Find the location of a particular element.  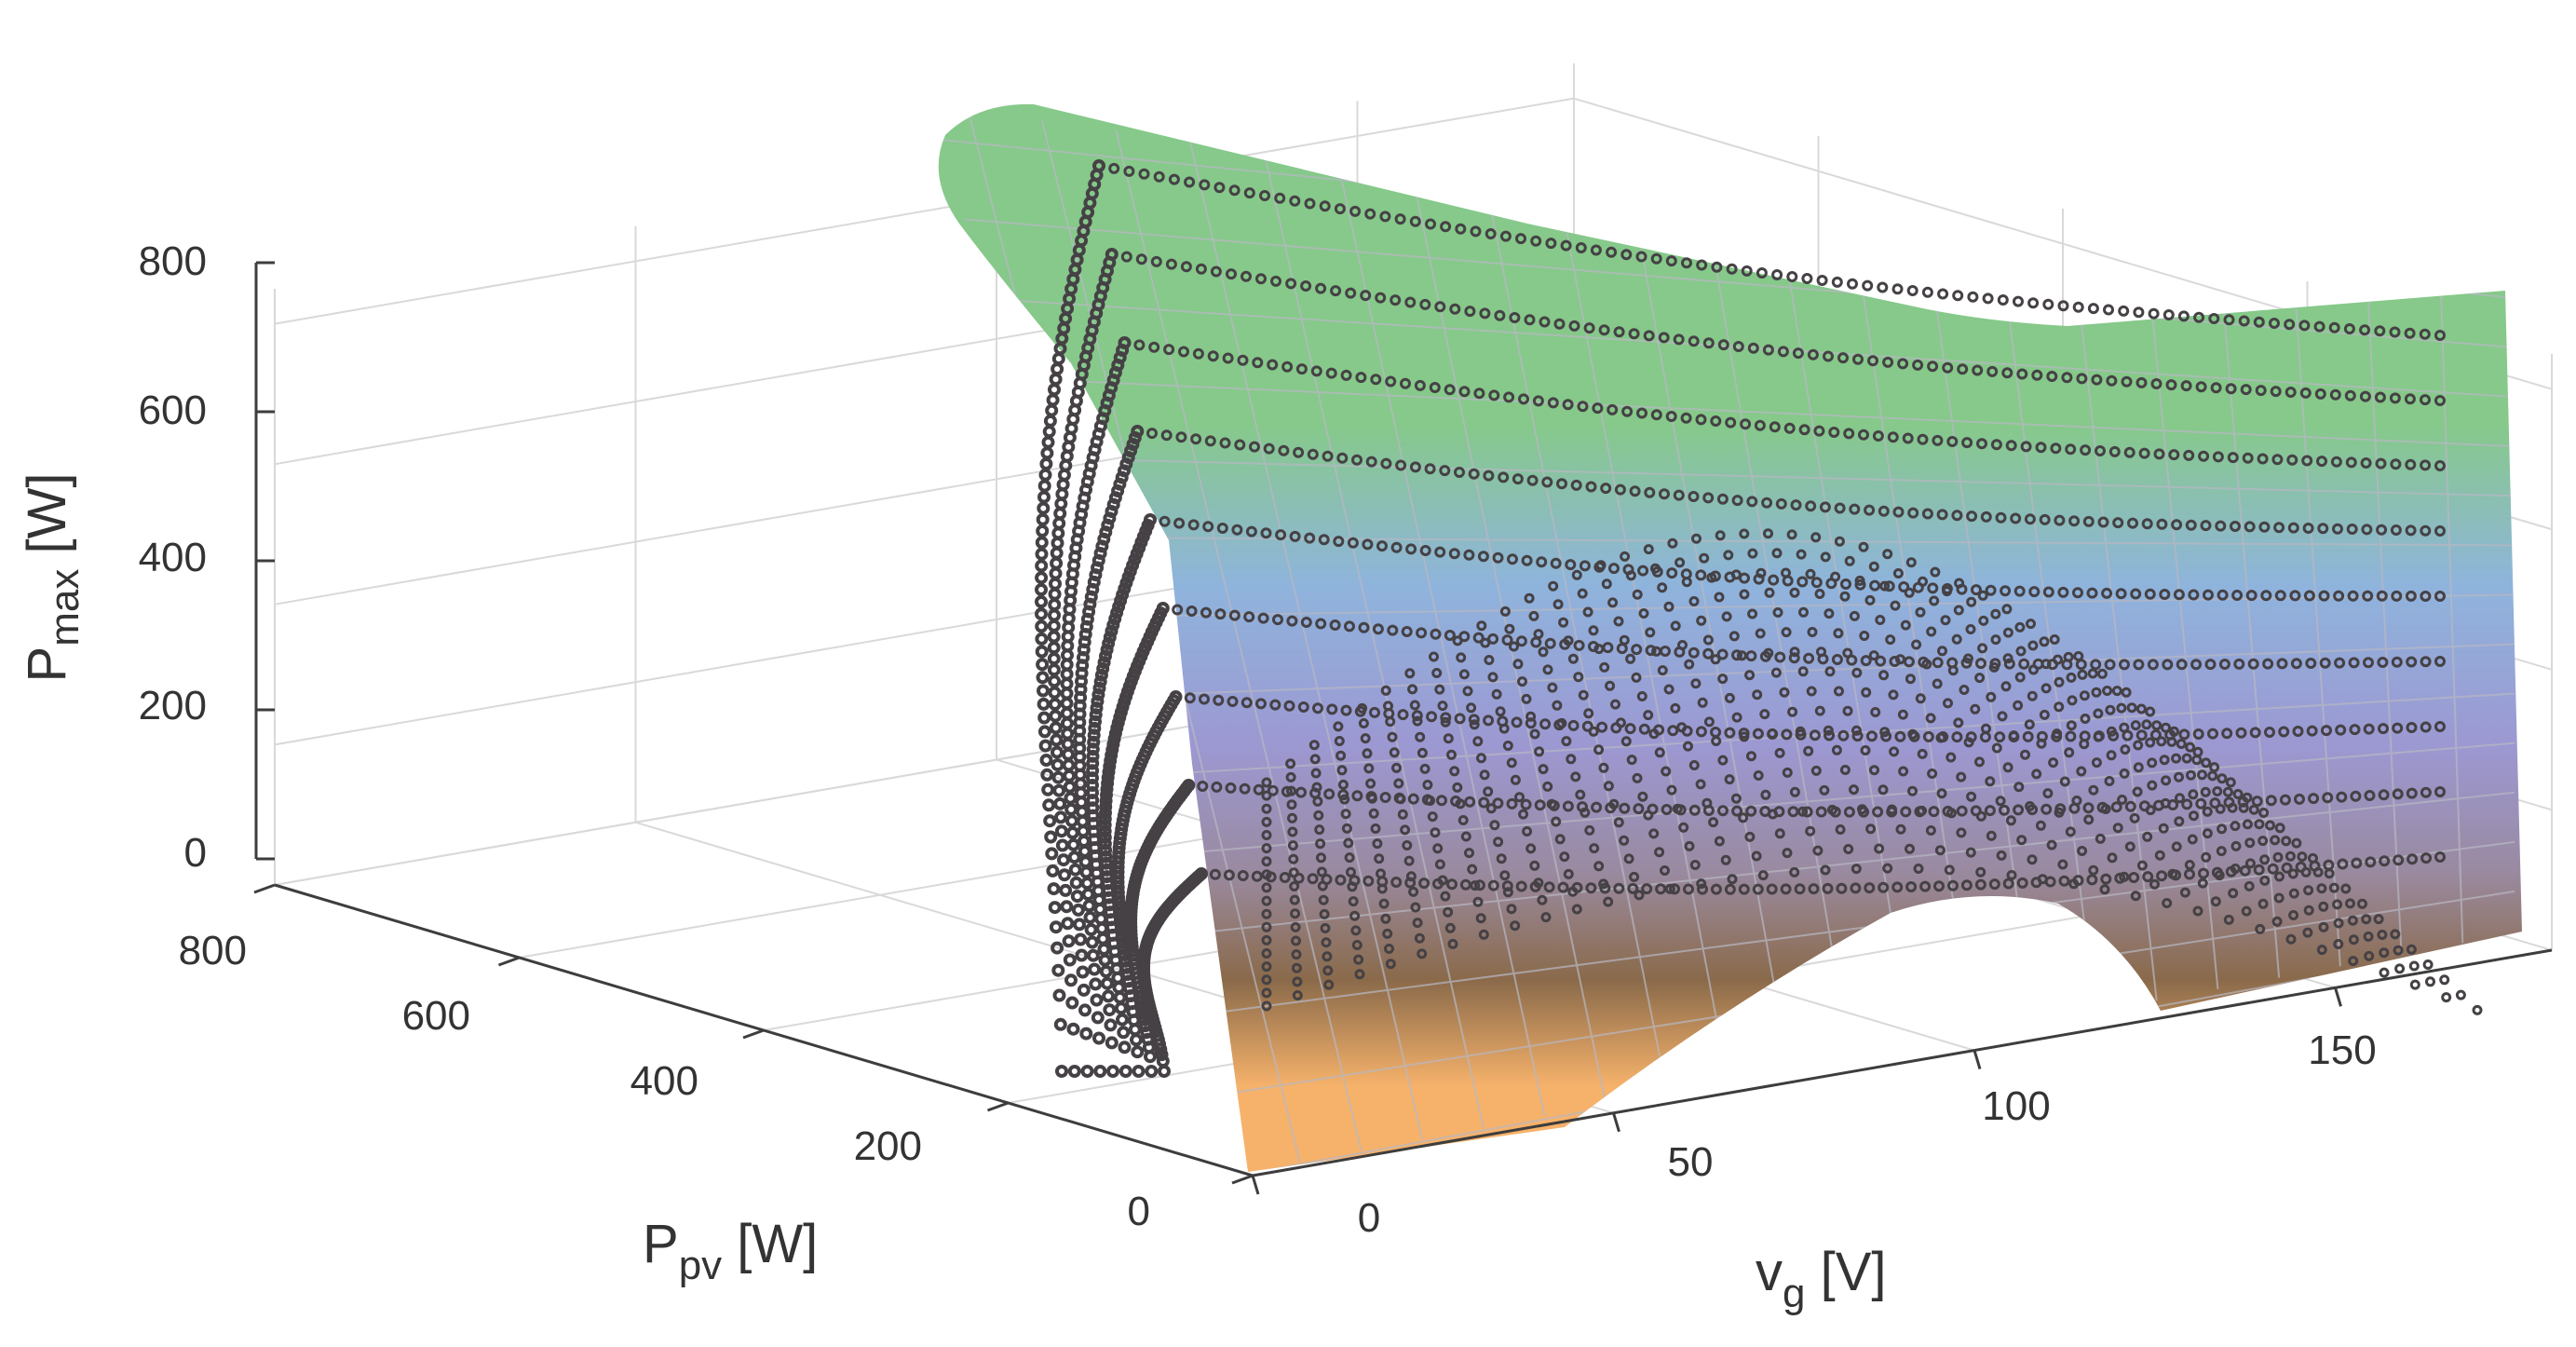

x-tick-label: 600 is located at coordinates (436, 1016).